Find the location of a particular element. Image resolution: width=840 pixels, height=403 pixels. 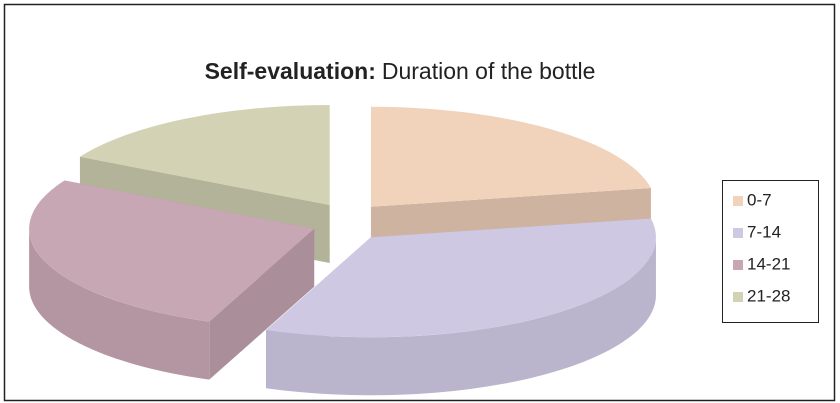

legend-label: 14-21 is located at coordinates (768, 263).